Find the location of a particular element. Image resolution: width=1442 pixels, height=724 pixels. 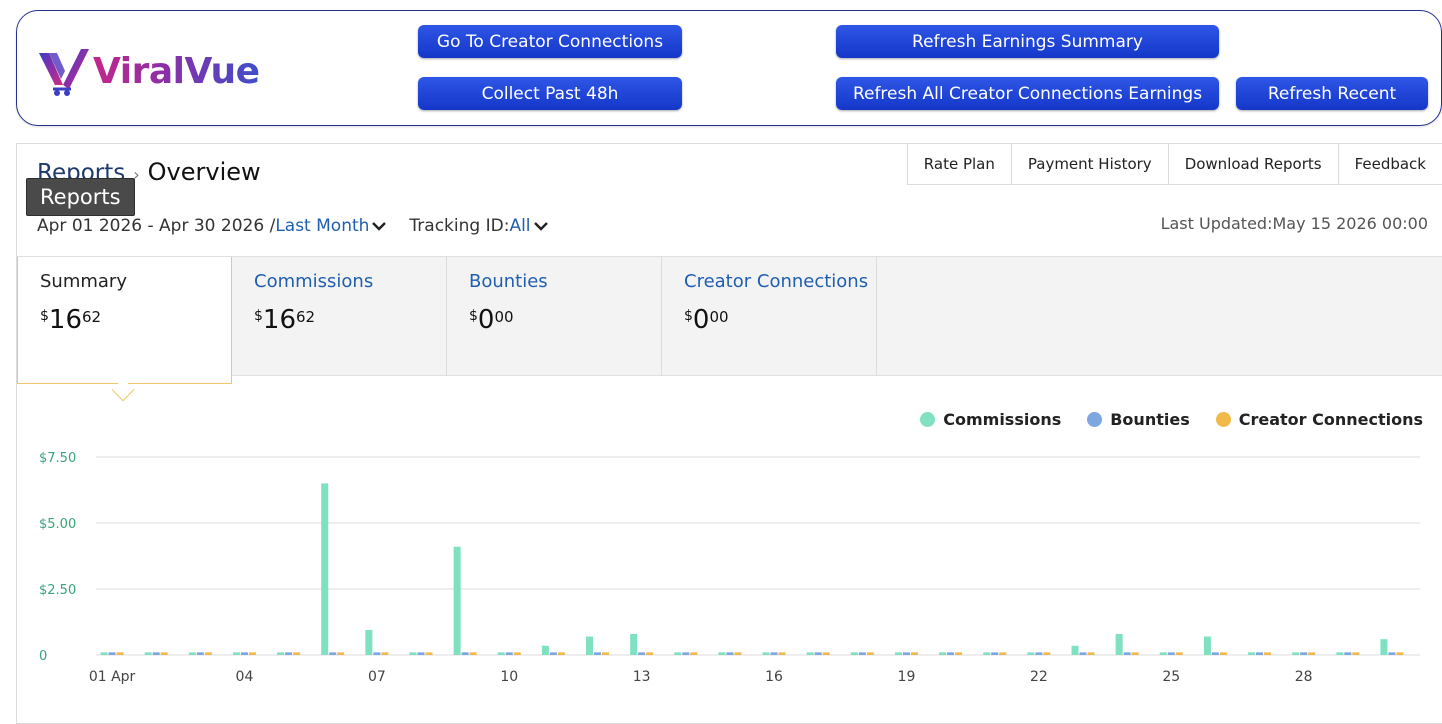

card-bounties: Bounties $0 00 is located at coordinates (554, 316).